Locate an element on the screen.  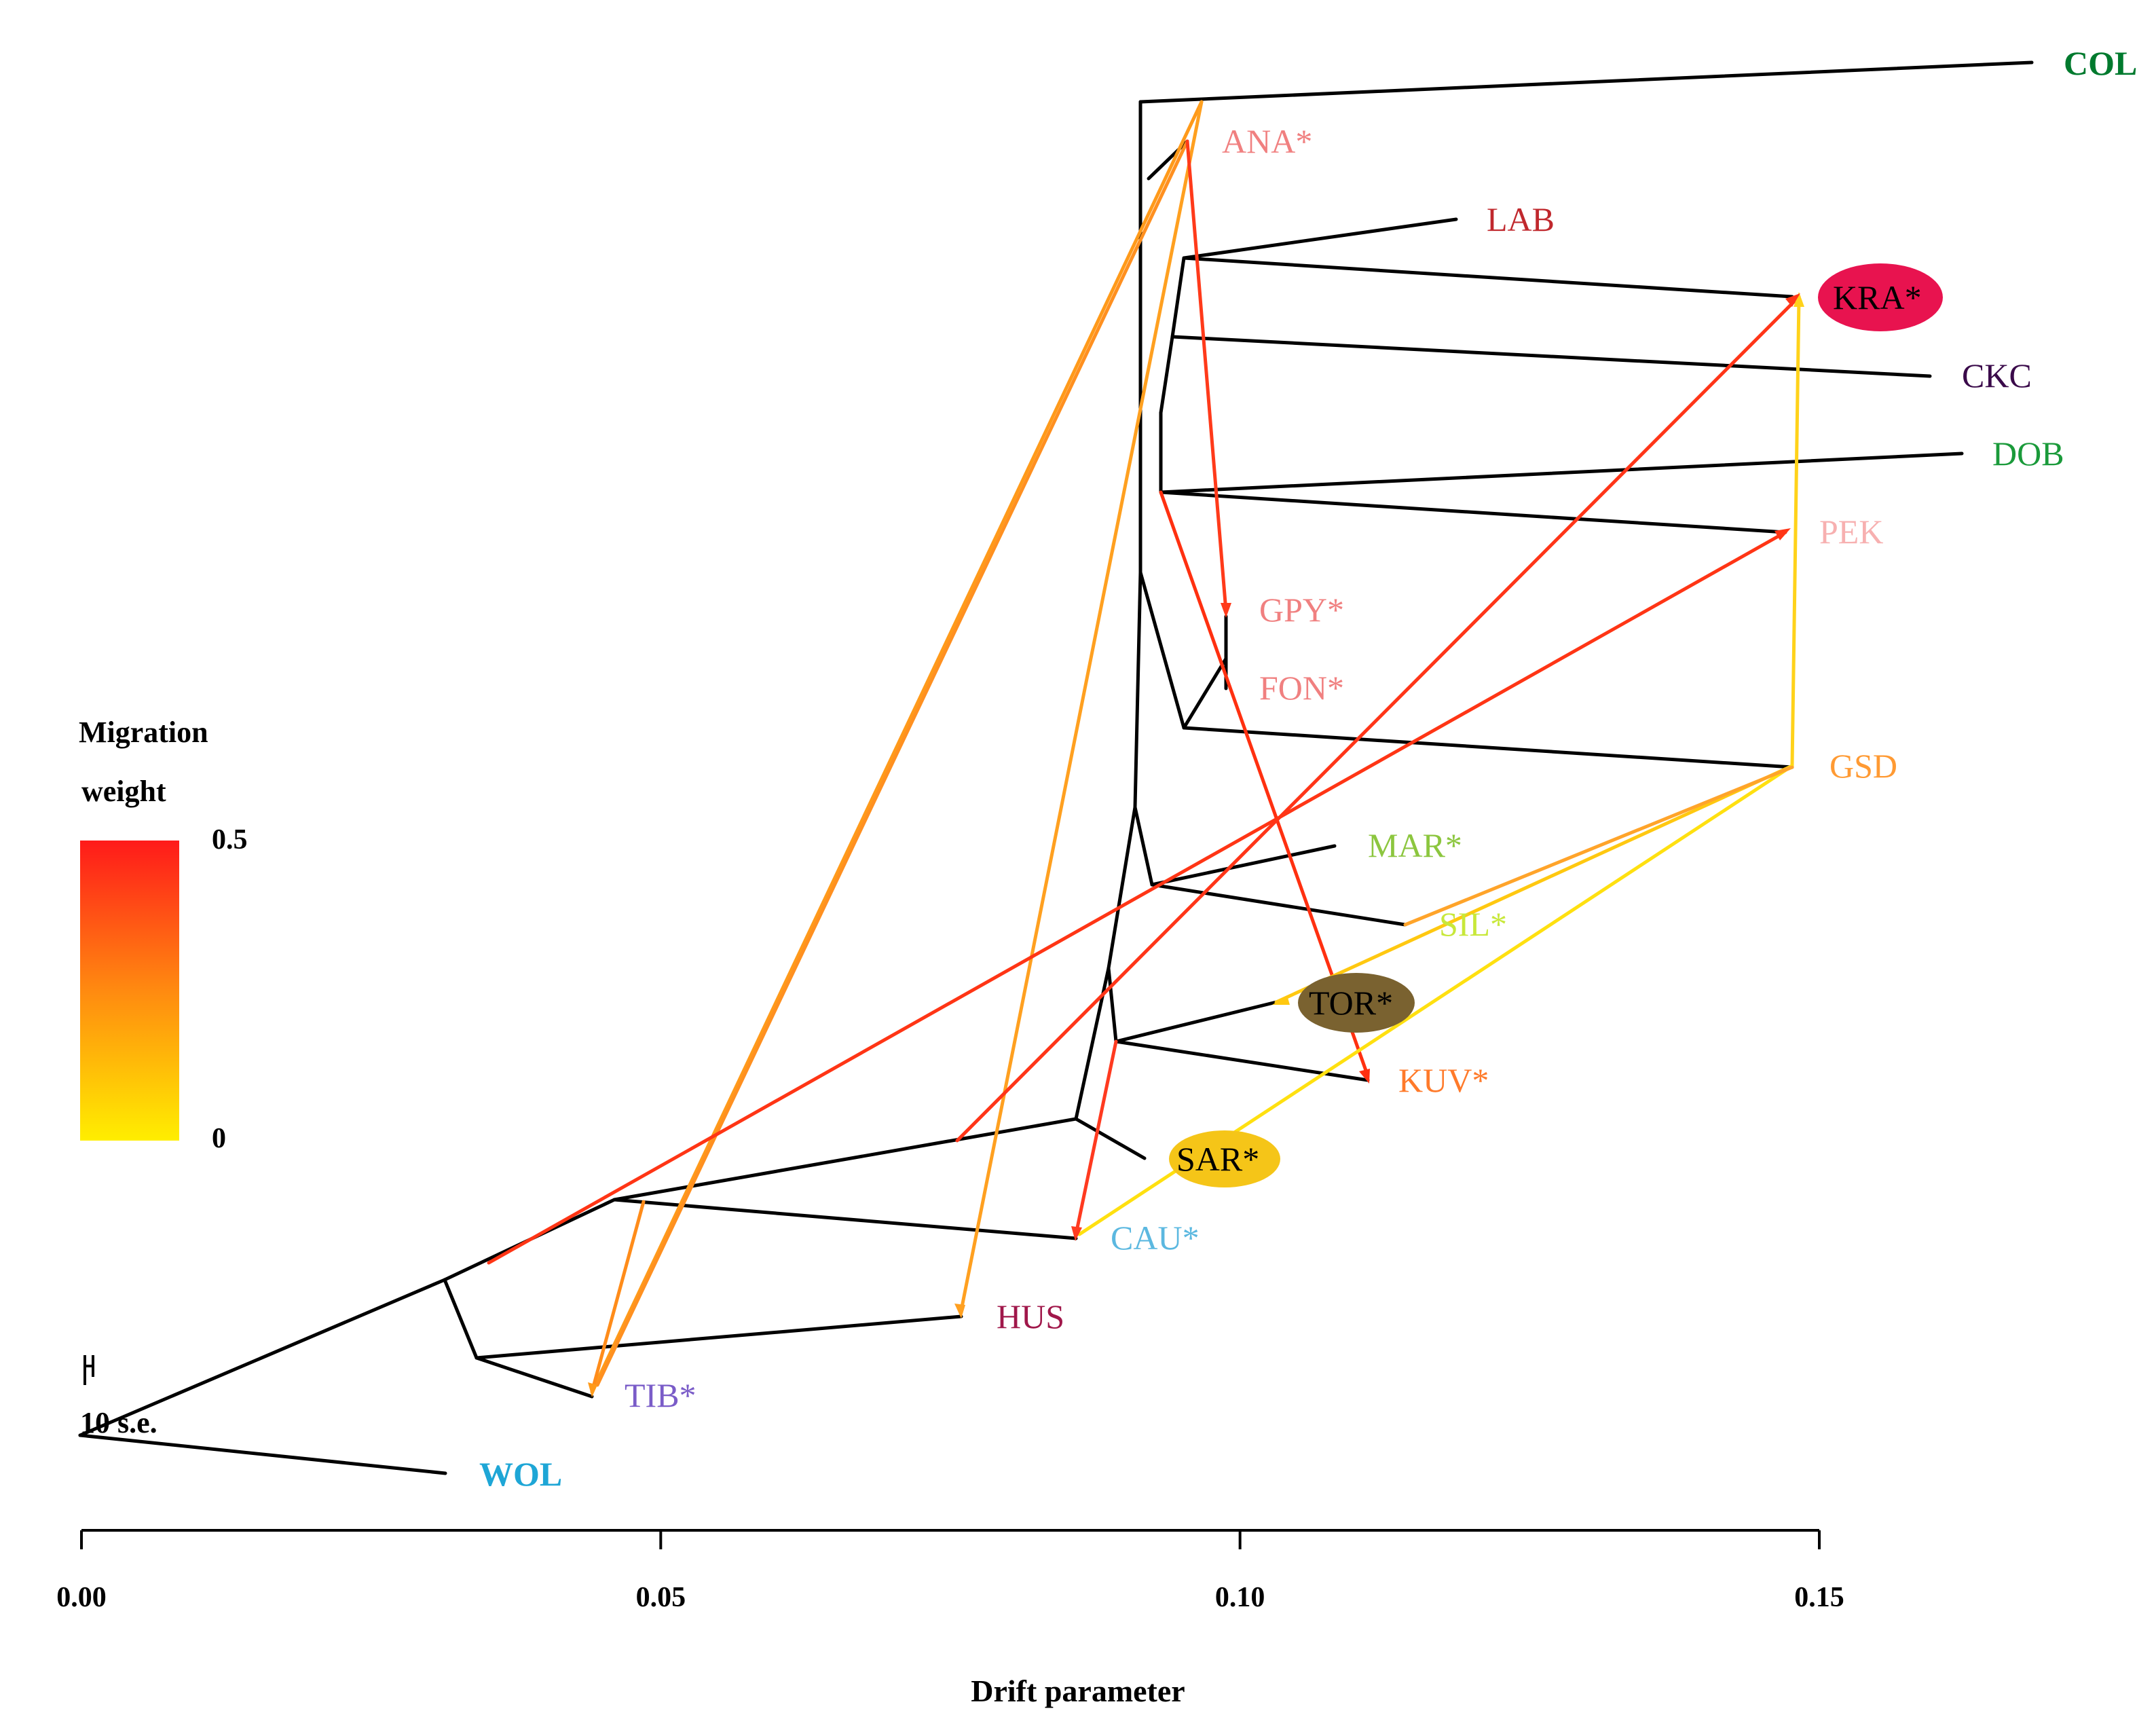
leaf-label-tib: TIB* is located at coordinates (660, 1395).